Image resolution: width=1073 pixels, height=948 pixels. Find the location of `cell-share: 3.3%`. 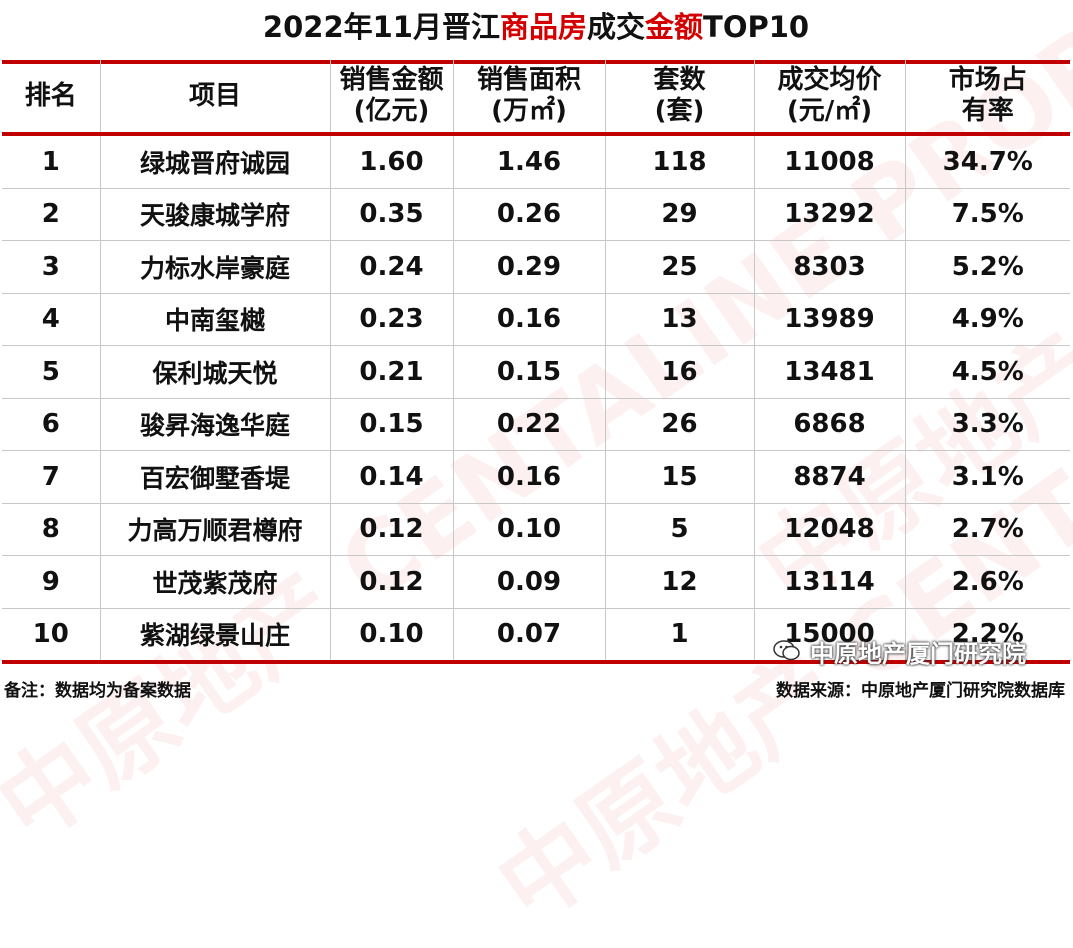

cell-share: 3.3% is located at coordinates (987, 424).